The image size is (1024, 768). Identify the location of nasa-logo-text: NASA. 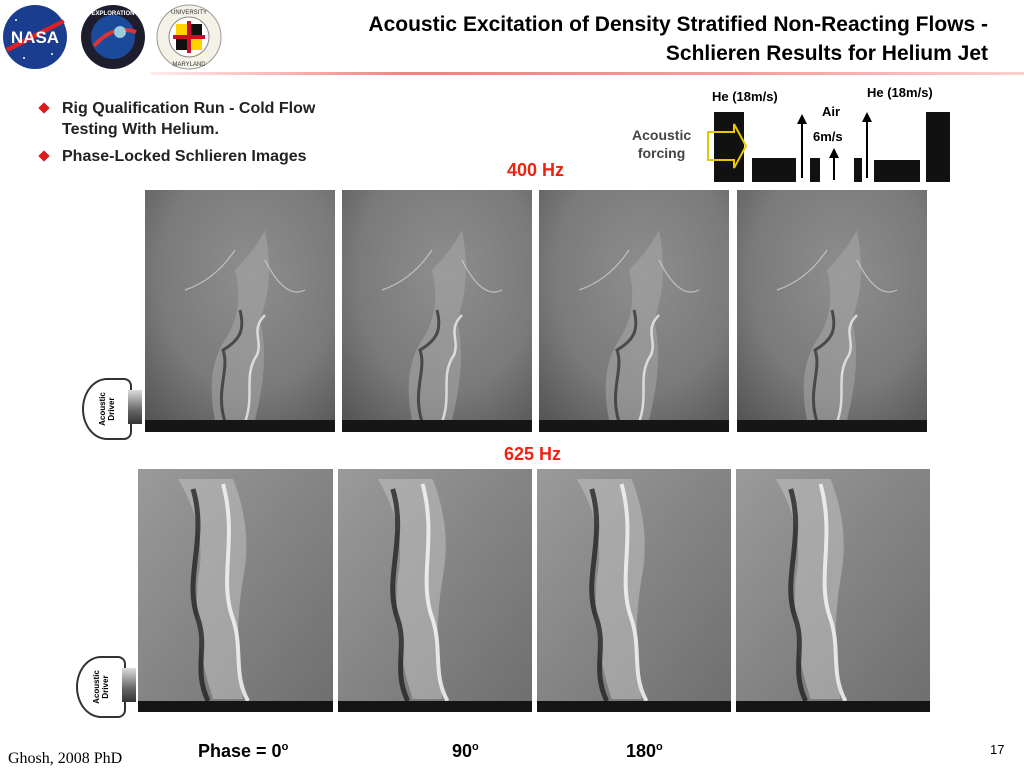
(35, 37).